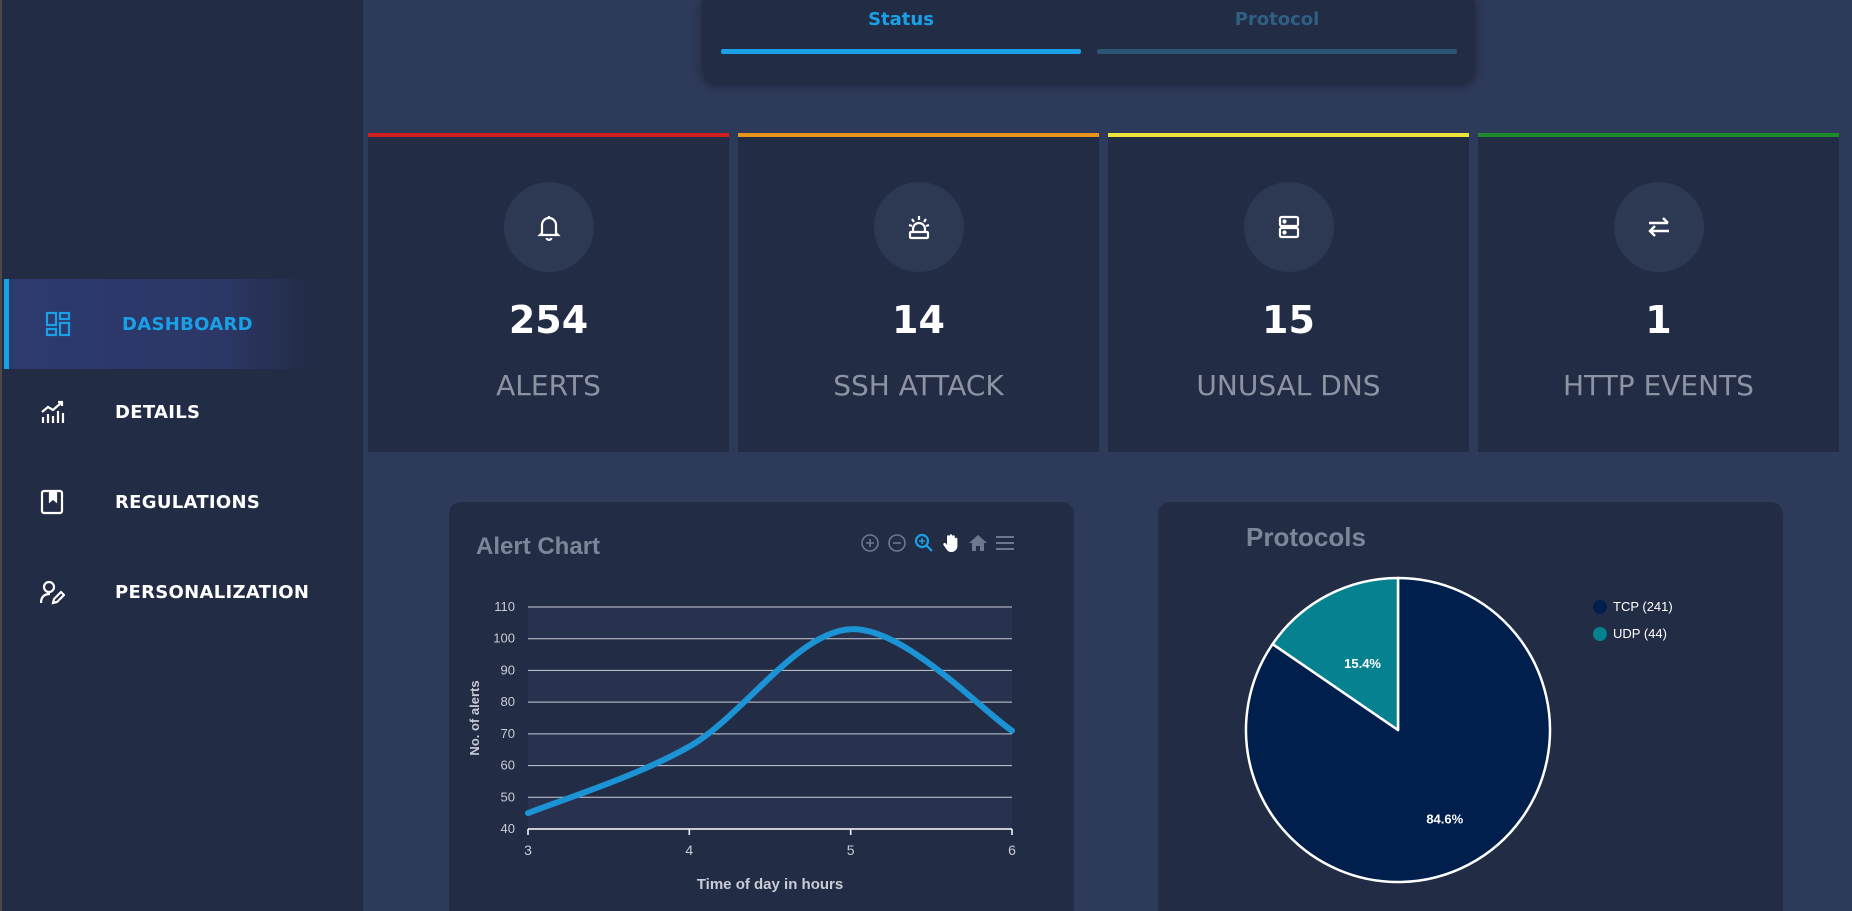  Describe the element at coordinates (538, 546) in the screenshot. I see `alert-chart-title: Alert Chart` at that location.